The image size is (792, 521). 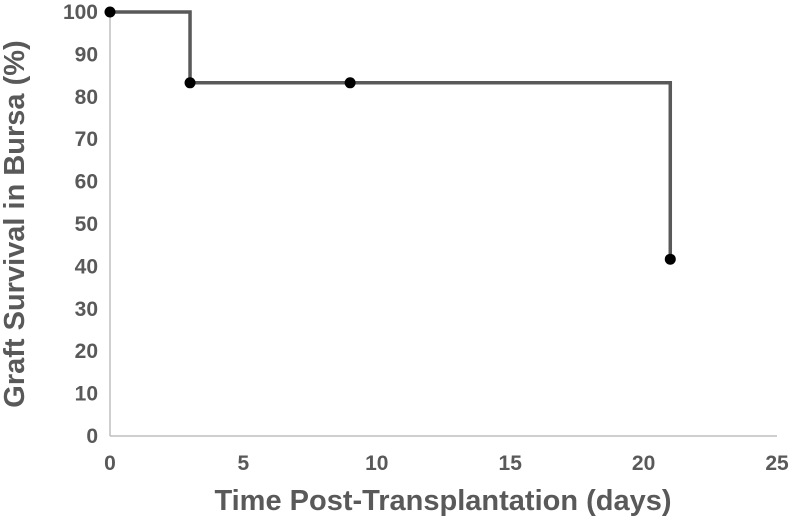 I want to click on y-tick-label: 90, so click(x=86, y=54).